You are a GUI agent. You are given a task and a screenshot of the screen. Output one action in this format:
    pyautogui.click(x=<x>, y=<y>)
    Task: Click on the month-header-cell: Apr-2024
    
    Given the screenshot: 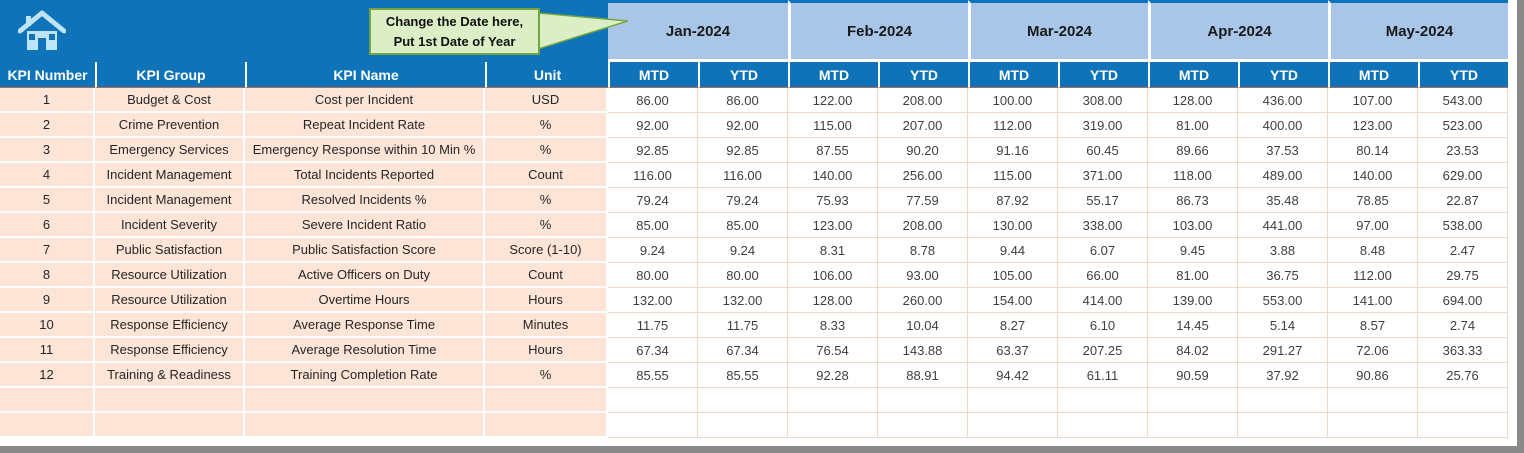 What is the action you would take?
    pyautogui.click(x=1238, y=31)
    